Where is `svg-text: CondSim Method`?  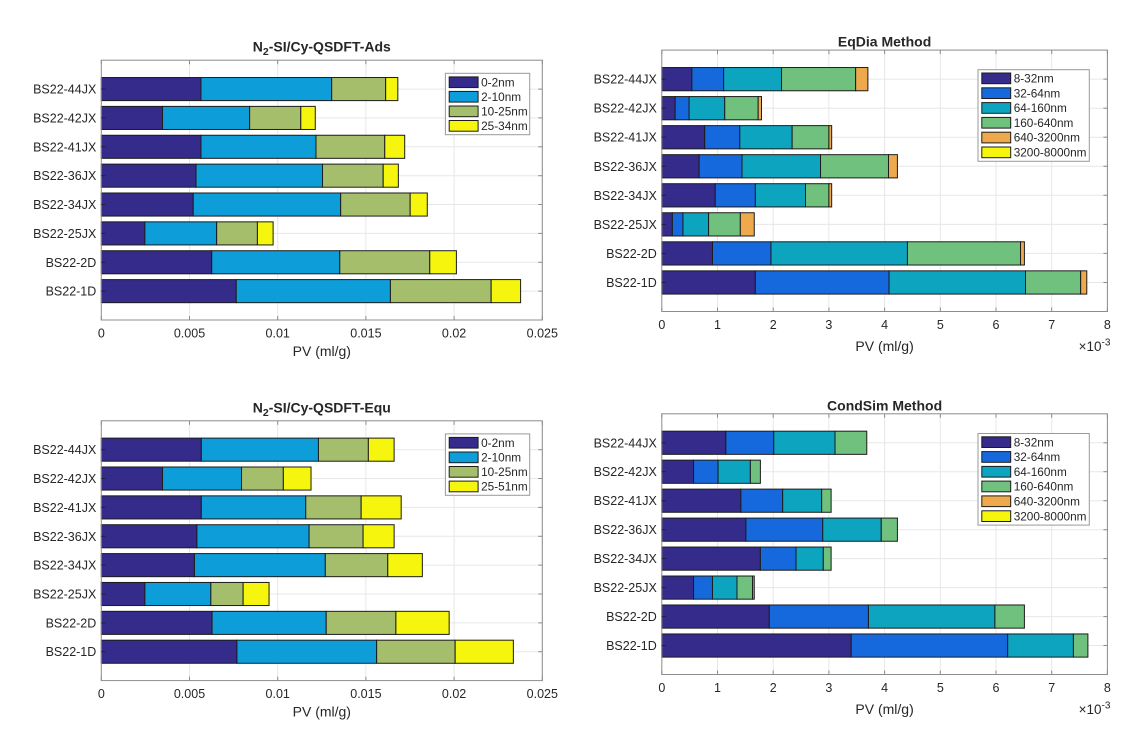 svg-text: CondSim Method is located at coordinates (884, 405).